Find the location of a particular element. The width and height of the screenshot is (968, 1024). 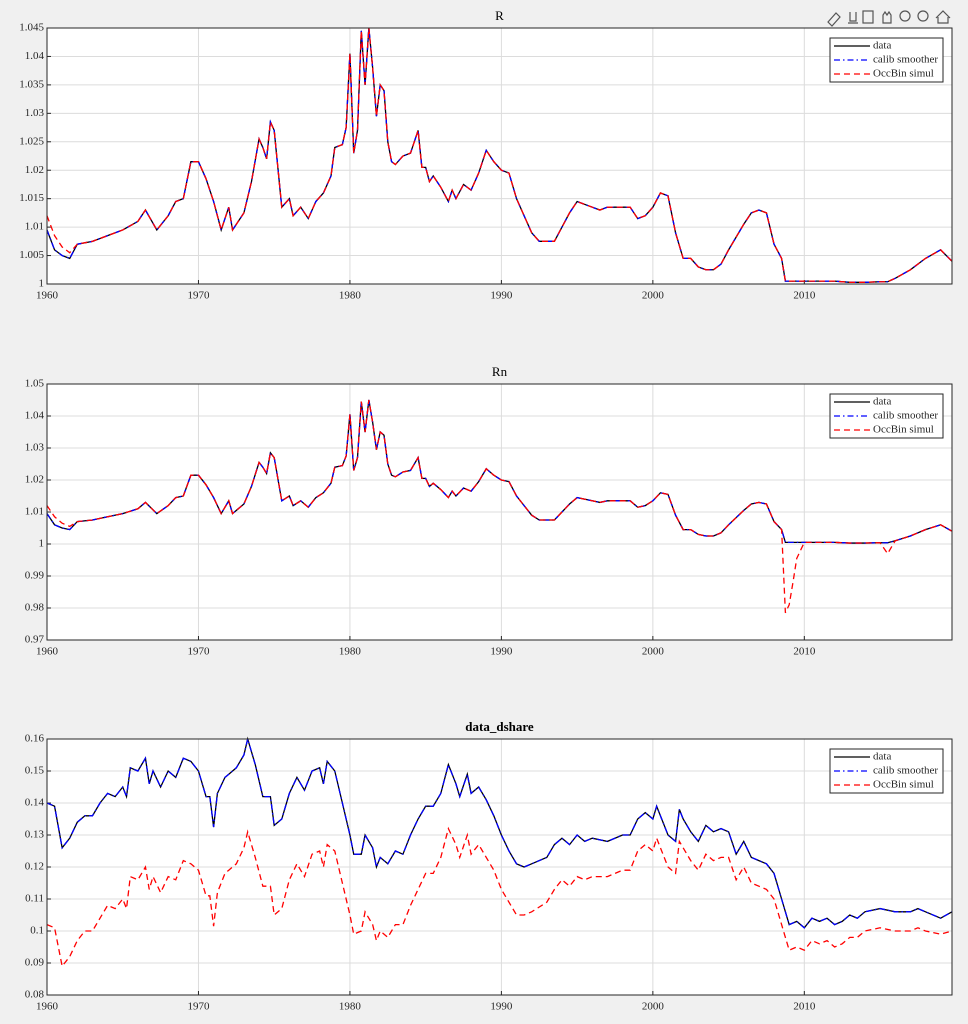

y-tick-label: 1.025 is located at coordinates (31, 141).